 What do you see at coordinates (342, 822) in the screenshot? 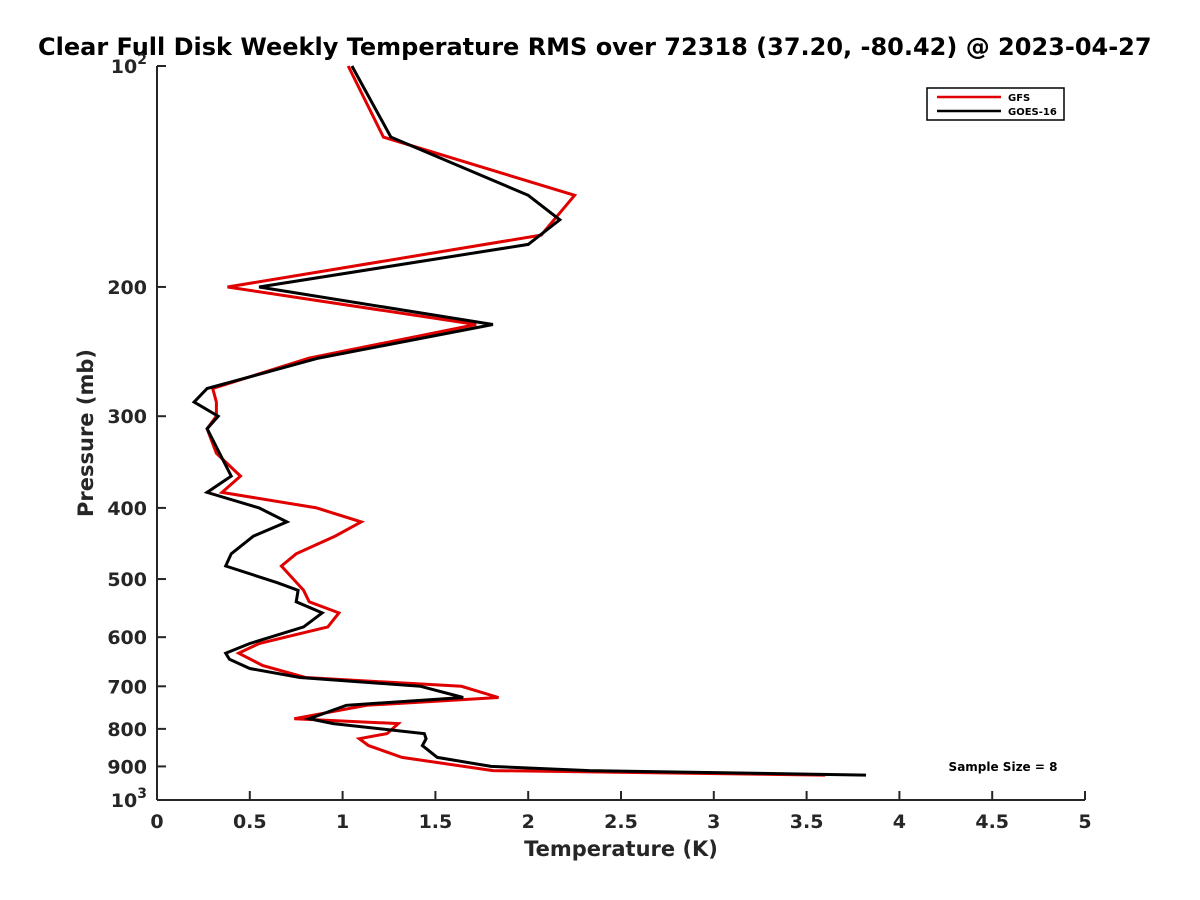
I see `x-tick-label: 1` at bounding box center [342, 822].